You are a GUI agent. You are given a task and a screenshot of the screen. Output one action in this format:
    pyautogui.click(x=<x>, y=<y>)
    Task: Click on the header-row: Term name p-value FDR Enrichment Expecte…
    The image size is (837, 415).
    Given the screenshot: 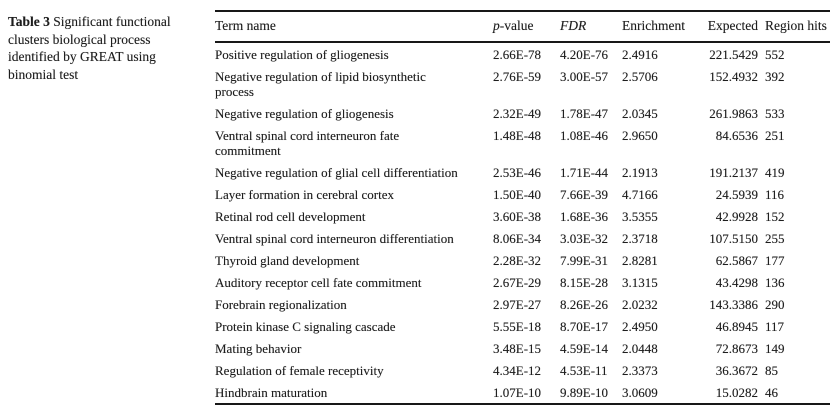 What is the action you would take?
    pyautogui.click(x=522, y=27)
    